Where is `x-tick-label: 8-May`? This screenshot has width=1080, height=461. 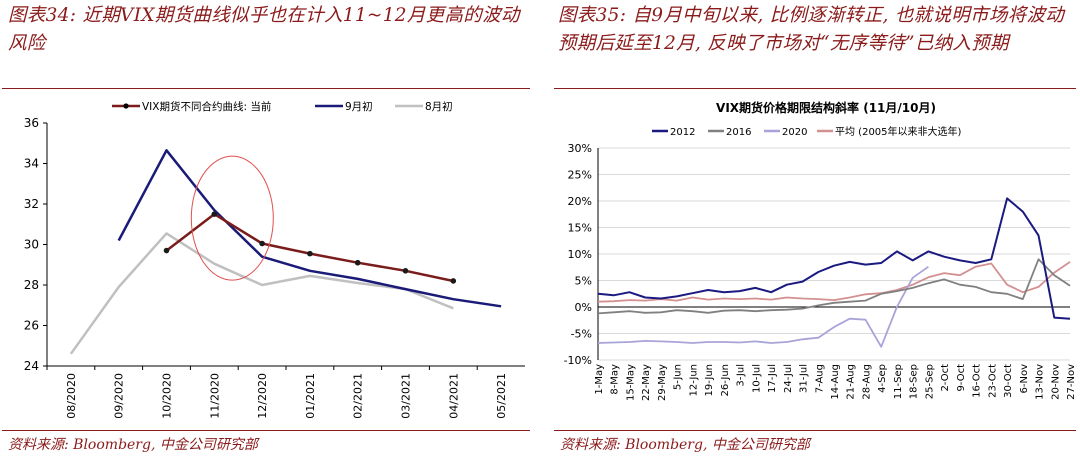
x-tick-label: 8-May is located at coordinates (615, 379).